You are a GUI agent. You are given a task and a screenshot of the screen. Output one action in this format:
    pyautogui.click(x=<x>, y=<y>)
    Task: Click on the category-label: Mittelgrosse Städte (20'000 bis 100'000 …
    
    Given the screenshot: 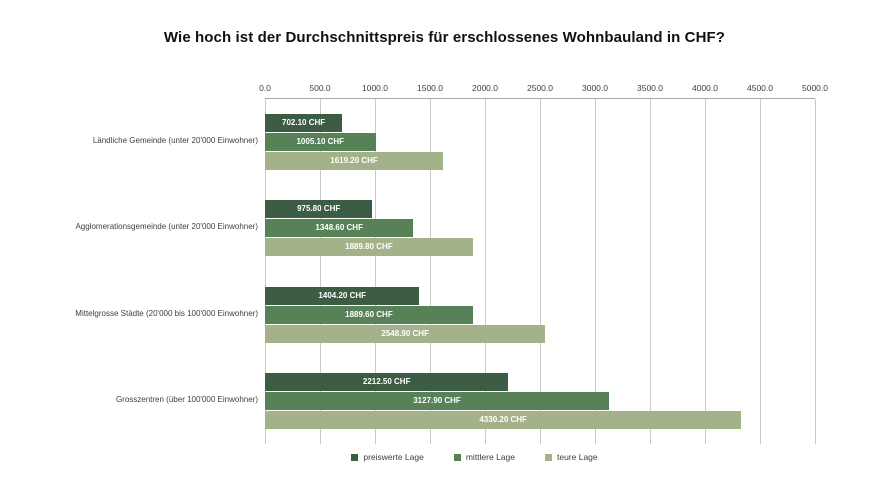 What is the action you would take?
    pyautogui.click(x=166, y=313)
    